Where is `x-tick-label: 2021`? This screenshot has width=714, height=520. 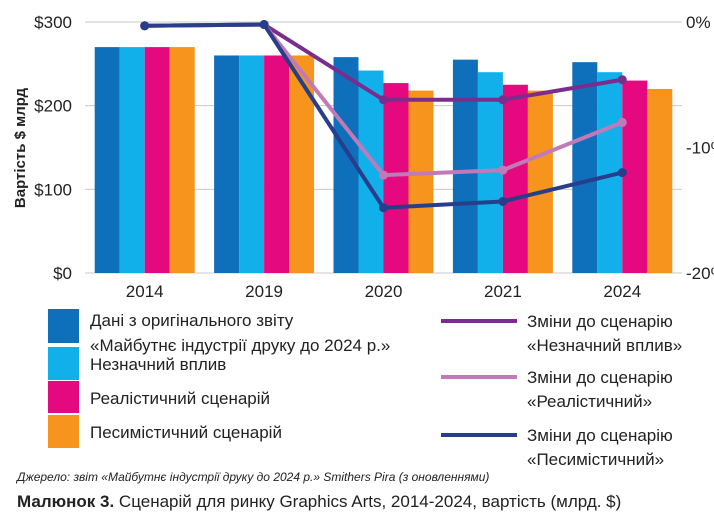 x-tick-label: 2021 is located at coordinates (503, 291).